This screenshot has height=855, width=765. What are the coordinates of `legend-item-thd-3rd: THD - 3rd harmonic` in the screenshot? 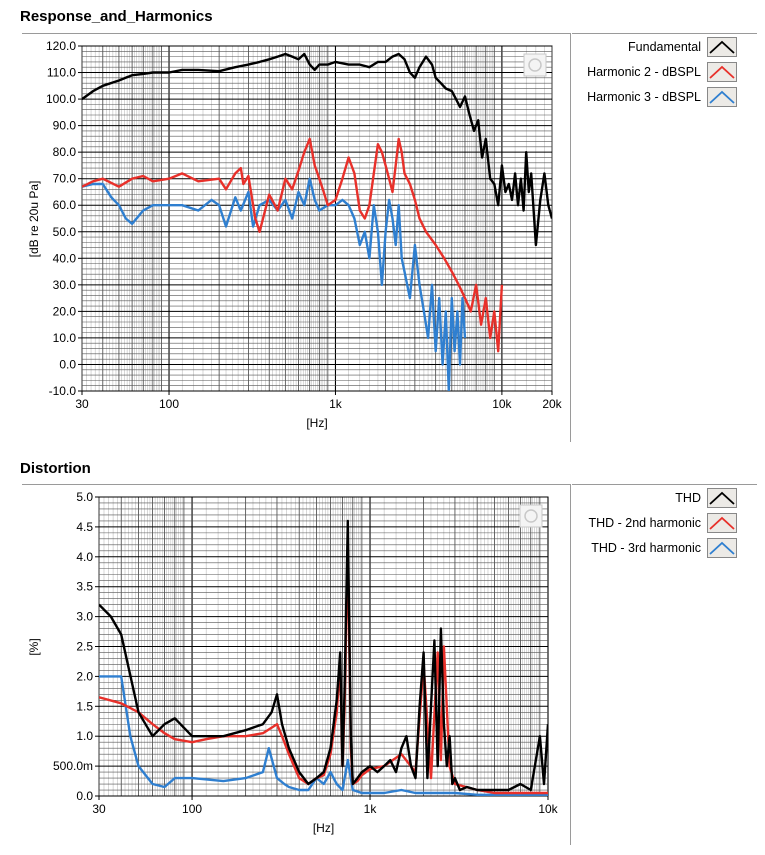 It's located at (664, 548).